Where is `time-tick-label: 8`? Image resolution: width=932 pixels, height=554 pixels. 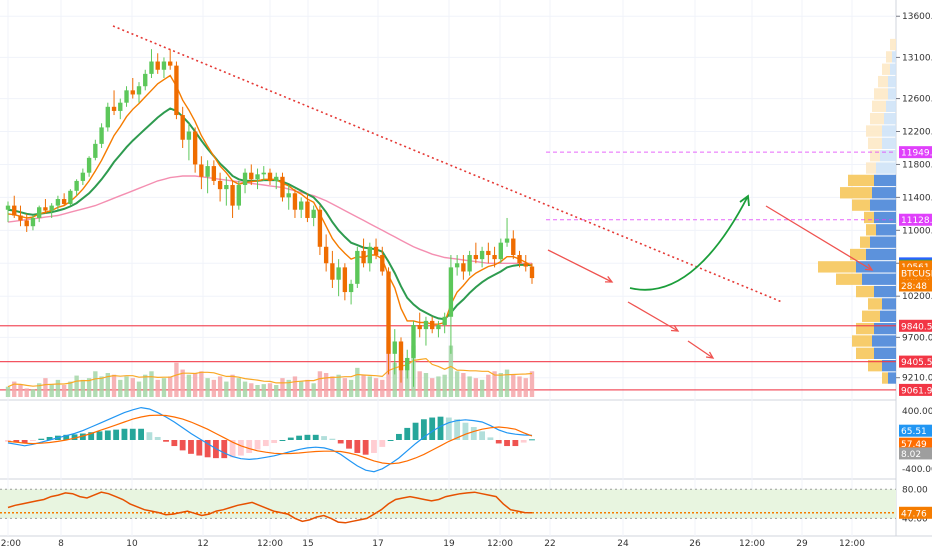 time-tick-label: 8 is located at coordinates (61, 544).